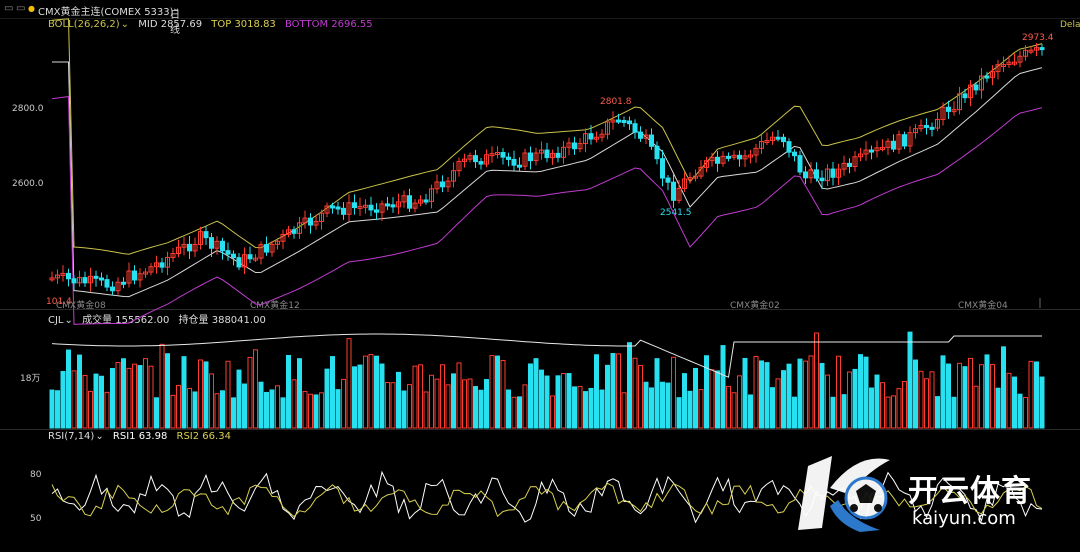 The height and width of the screenshot is (552, 1080). What do you see at coordinates (9, 8) in the screenshot?
I see `window-icon: ▭` at bounding box center [9, 8].